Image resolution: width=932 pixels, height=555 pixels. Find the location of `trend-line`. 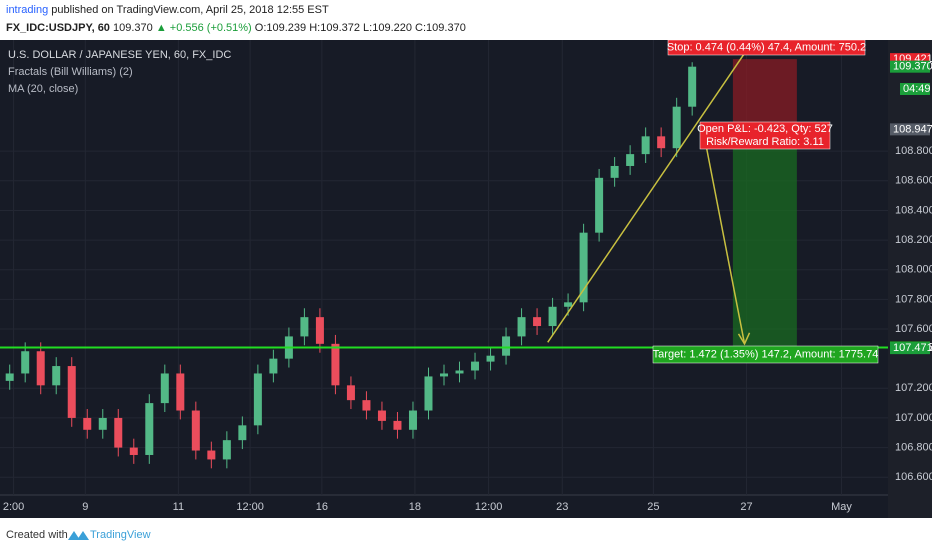

trend-line is located at coordinates (646, 197).